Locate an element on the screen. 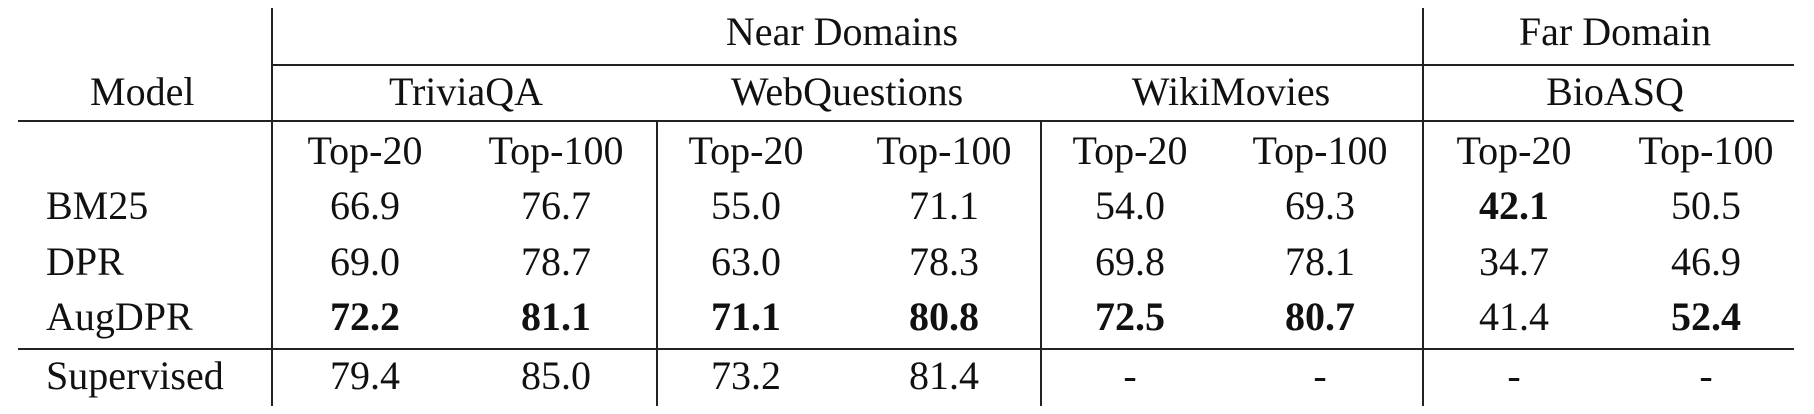 The image size is (1814, 414). row-label-bm25: BM25 is located at coordinates (97, 205).